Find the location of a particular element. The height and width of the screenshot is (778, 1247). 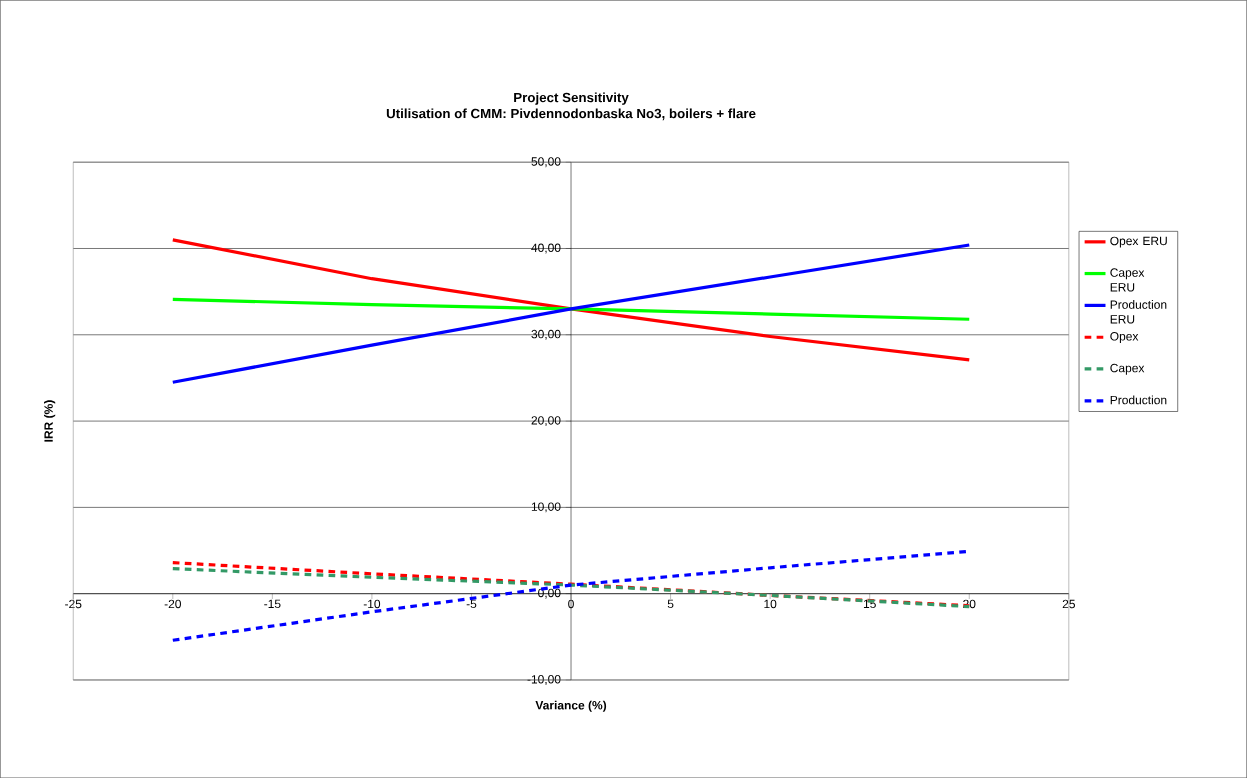

x-tick-label: -20 is located at coordinates (172, 604).